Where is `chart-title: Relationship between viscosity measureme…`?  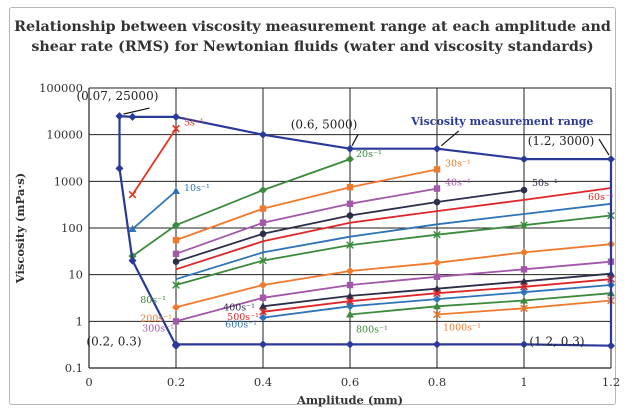
chart-title: Relationship between viscosity measureme… is located at coordinates (312, 37).